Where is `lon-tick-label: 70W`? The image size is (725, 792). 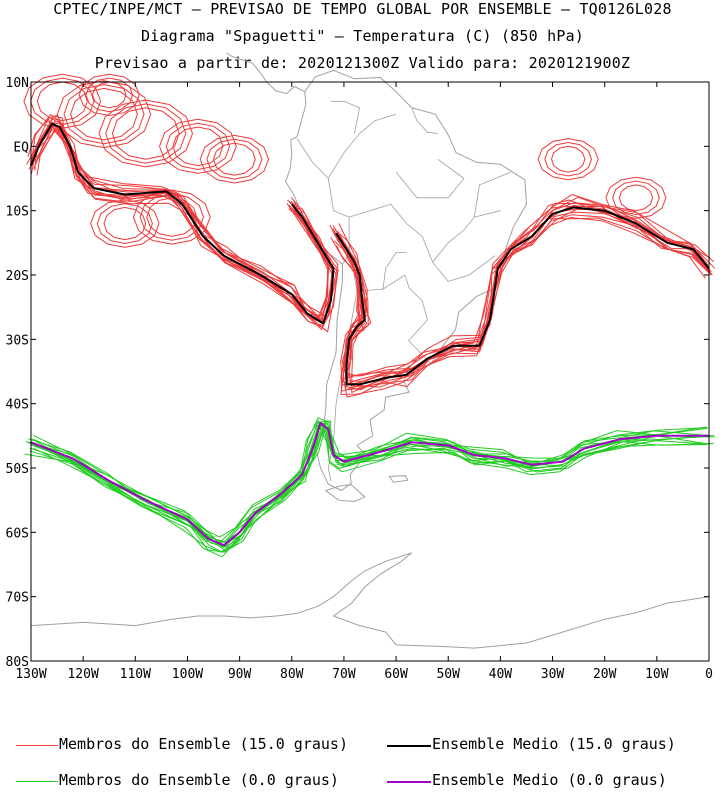
lon-tick-label: 70W is located at coordinates (344, 674).